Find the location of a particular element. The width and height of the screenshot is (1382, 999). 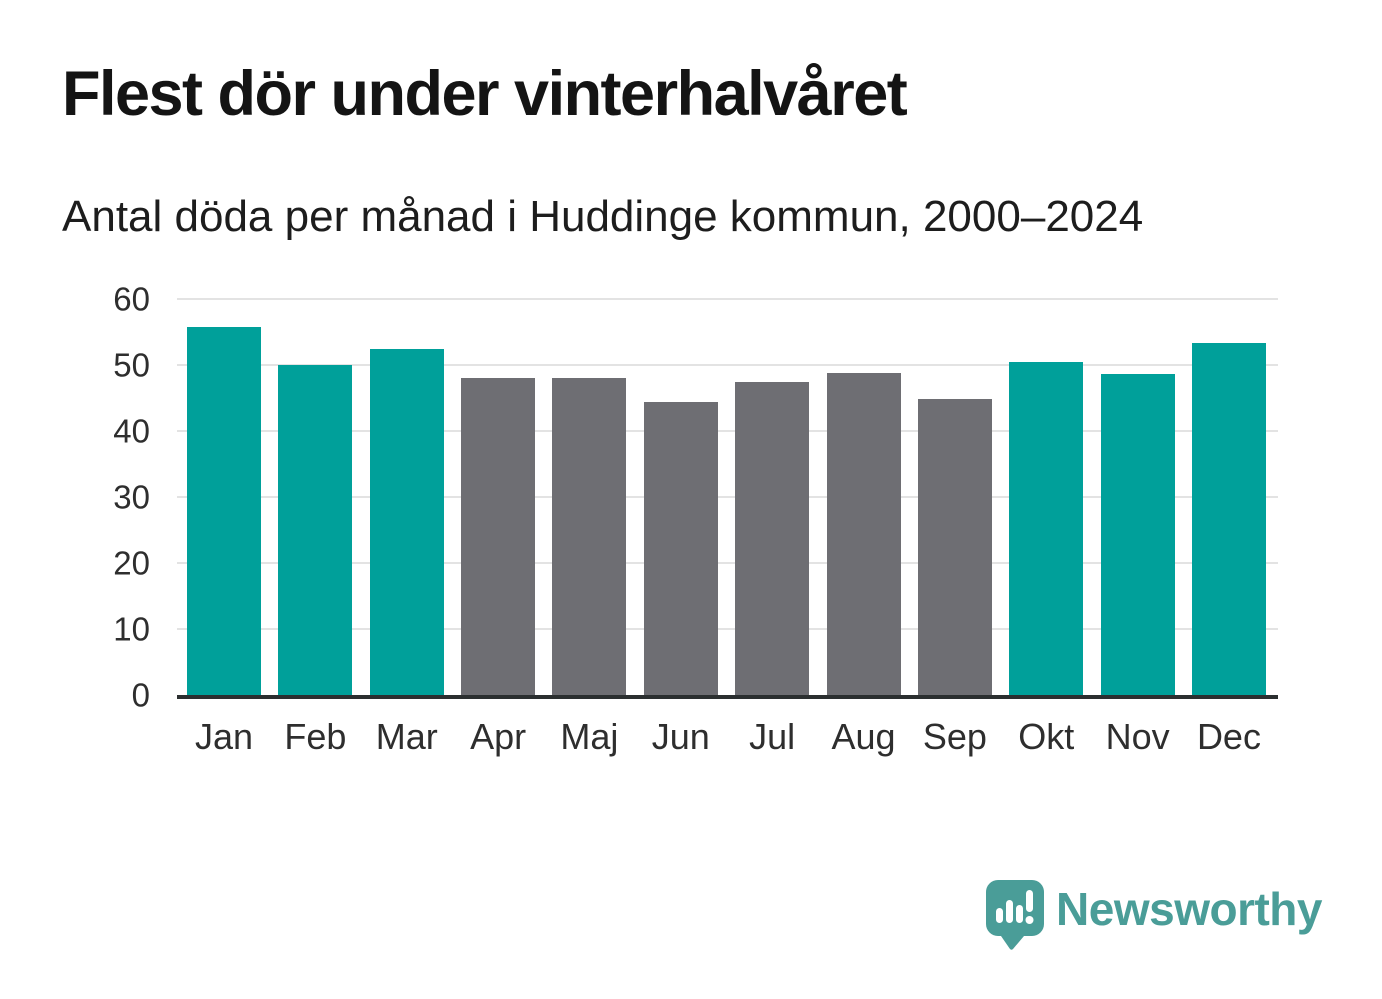

bar-nov is located at coordinates (1137, 534).